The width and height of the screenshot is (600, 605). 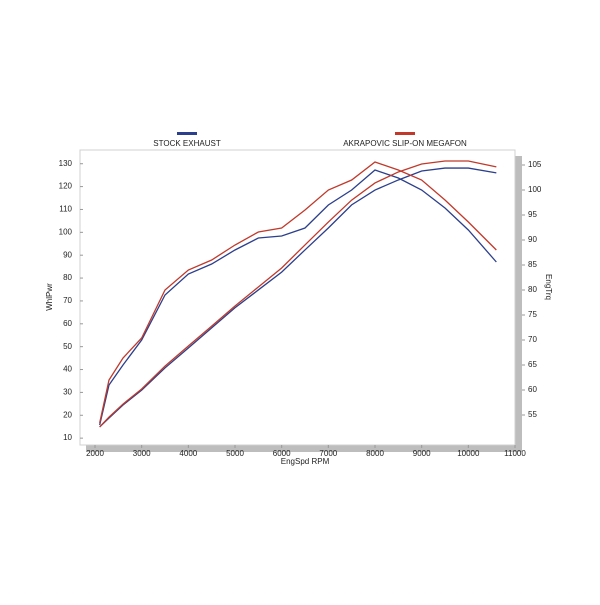 What do you see at coordinates (375, 453) in the screenshot?
I see `x-tick-label: 8000` at bounding box center [375, 453].